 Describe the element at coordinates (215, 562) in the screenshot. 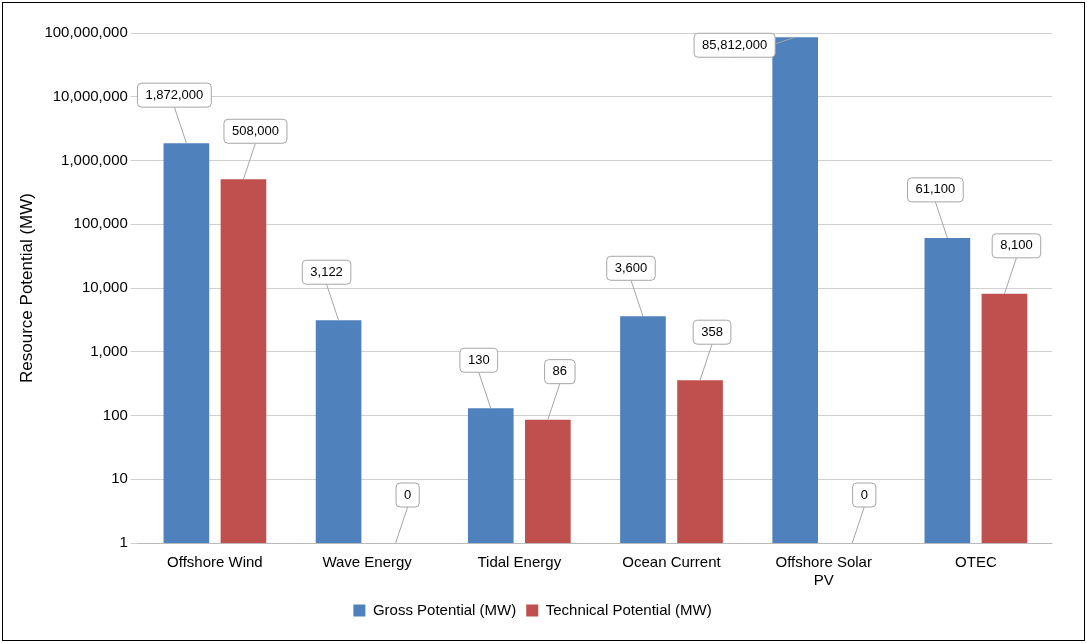

I see `x-tick-label: Offshore Wind` at that location.